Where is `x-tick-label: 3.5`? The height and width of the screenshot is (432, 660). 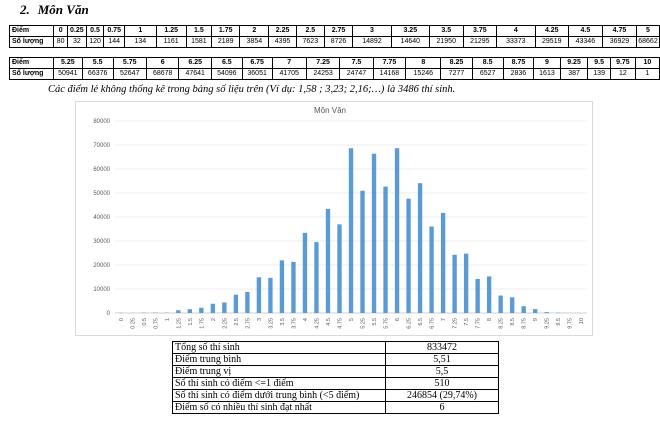
x-tick-label: 3.5 is located at coordinates (283, 322).